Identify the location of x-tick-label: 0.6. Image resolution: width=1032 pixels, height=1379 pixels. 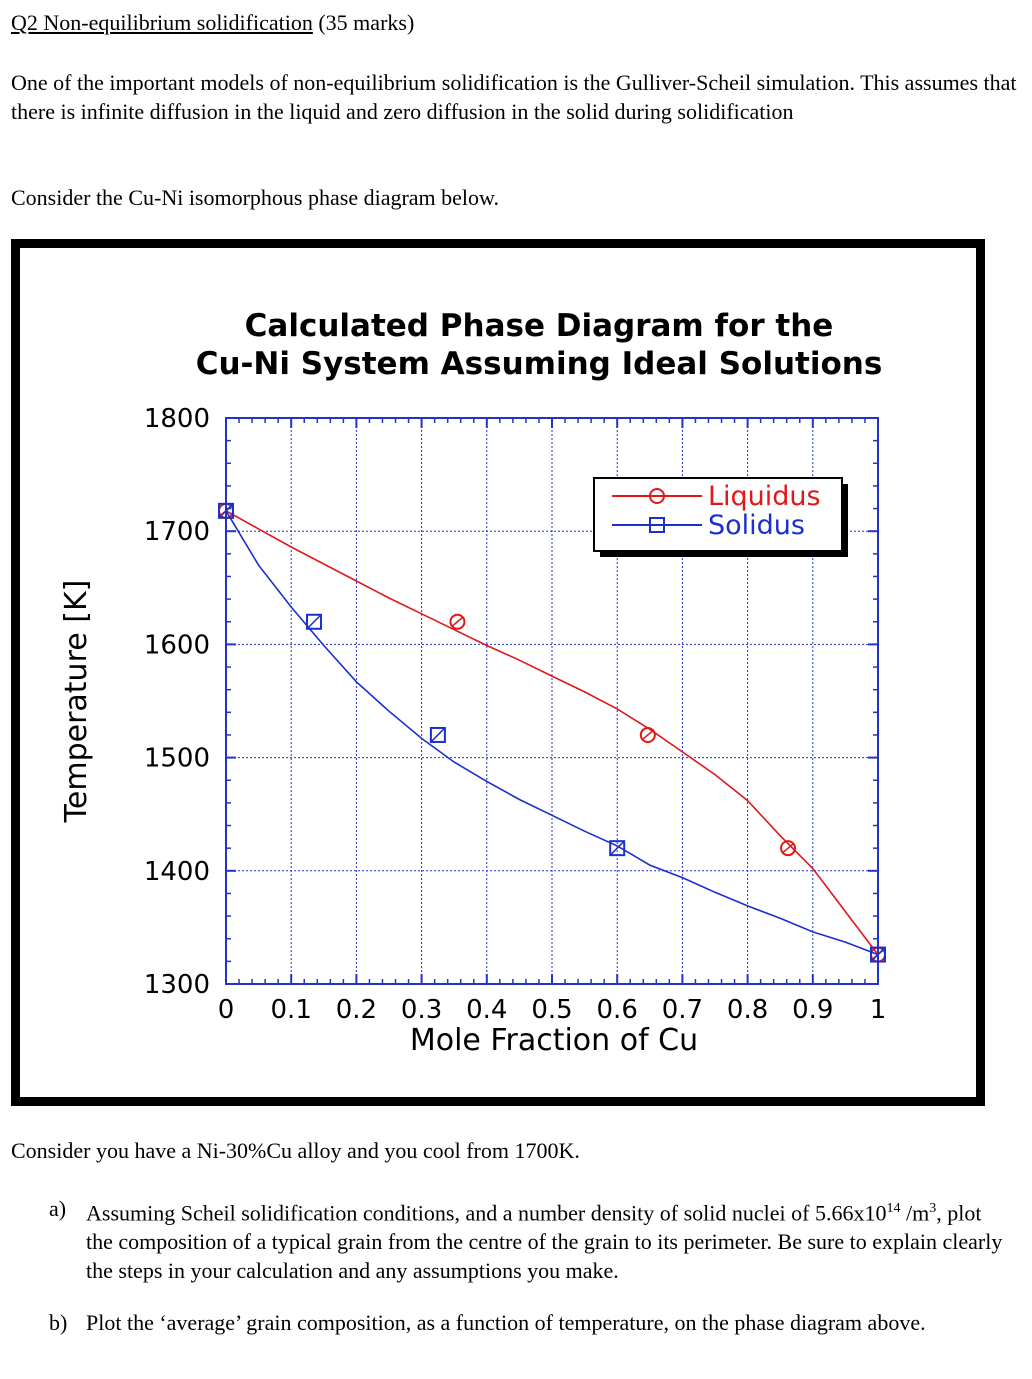
(617, 1010).